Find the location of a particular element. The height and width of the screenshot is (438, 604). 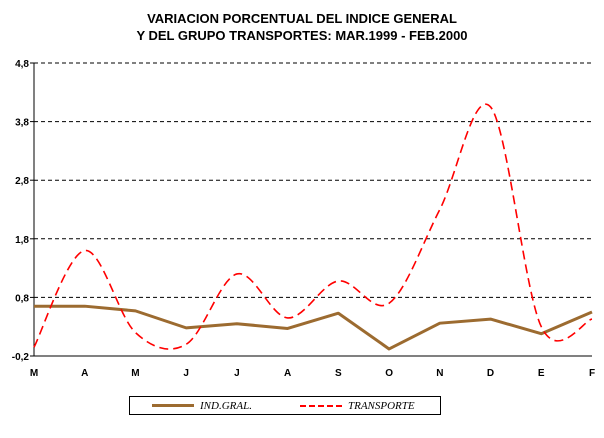

legend-swatch-ind-gral is located at coordinates (173, 405).